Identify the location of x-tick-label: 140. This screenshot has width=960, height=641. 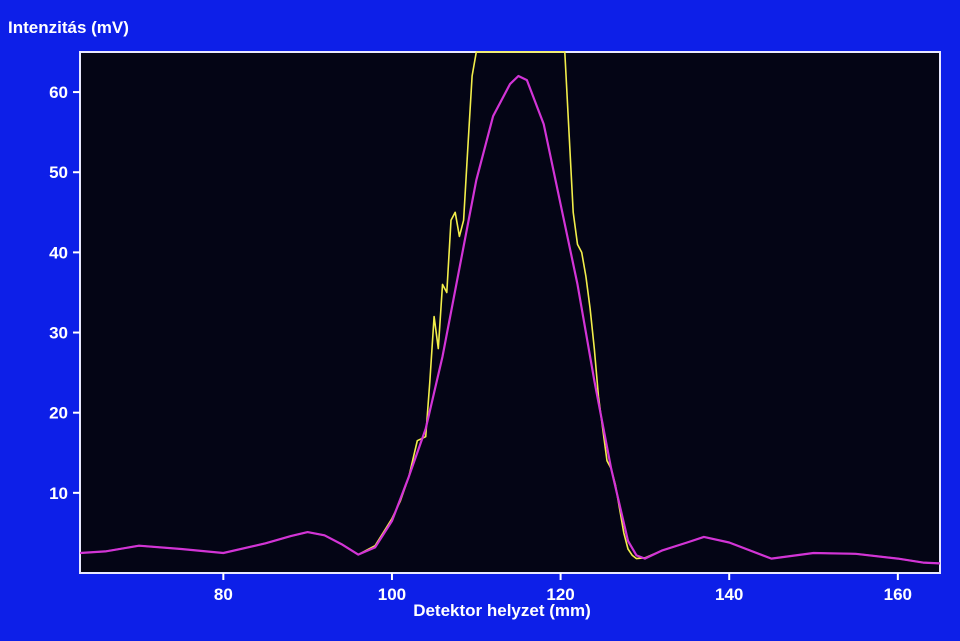
(729, 594).